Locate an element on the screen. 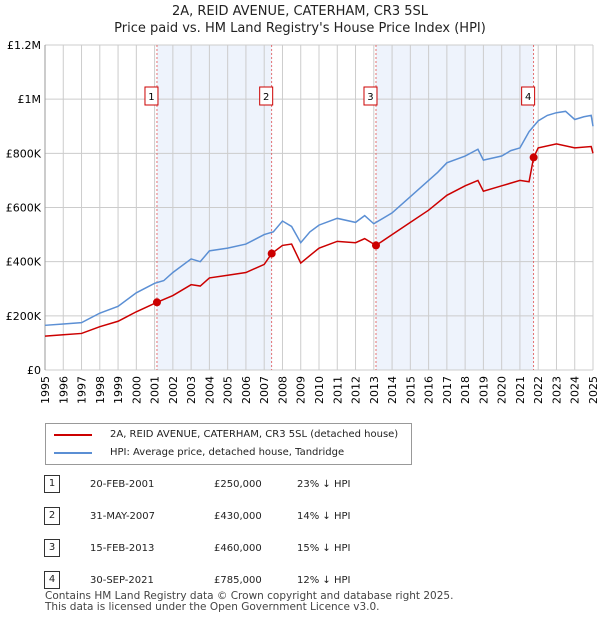 This screenshot has height=620, width=600. sale-number: 1 is located at coordinates (52, 484).